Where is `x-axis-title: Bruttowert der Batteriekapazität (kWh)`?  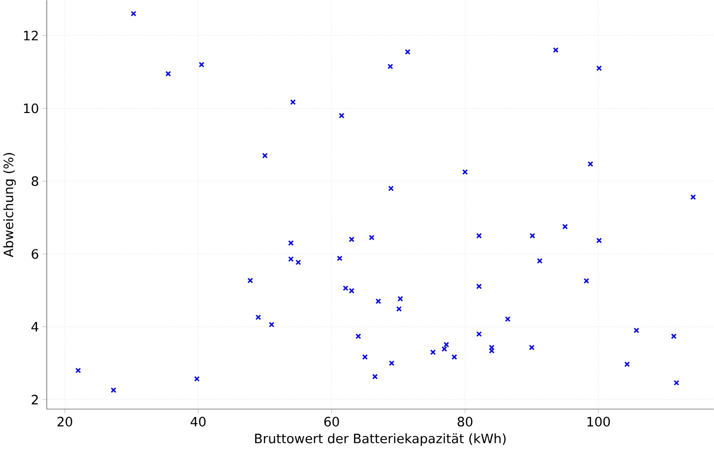 x-axis-title: Bruttowert der Batteriekapazität (kWh) is located at coordinates (380, 439).